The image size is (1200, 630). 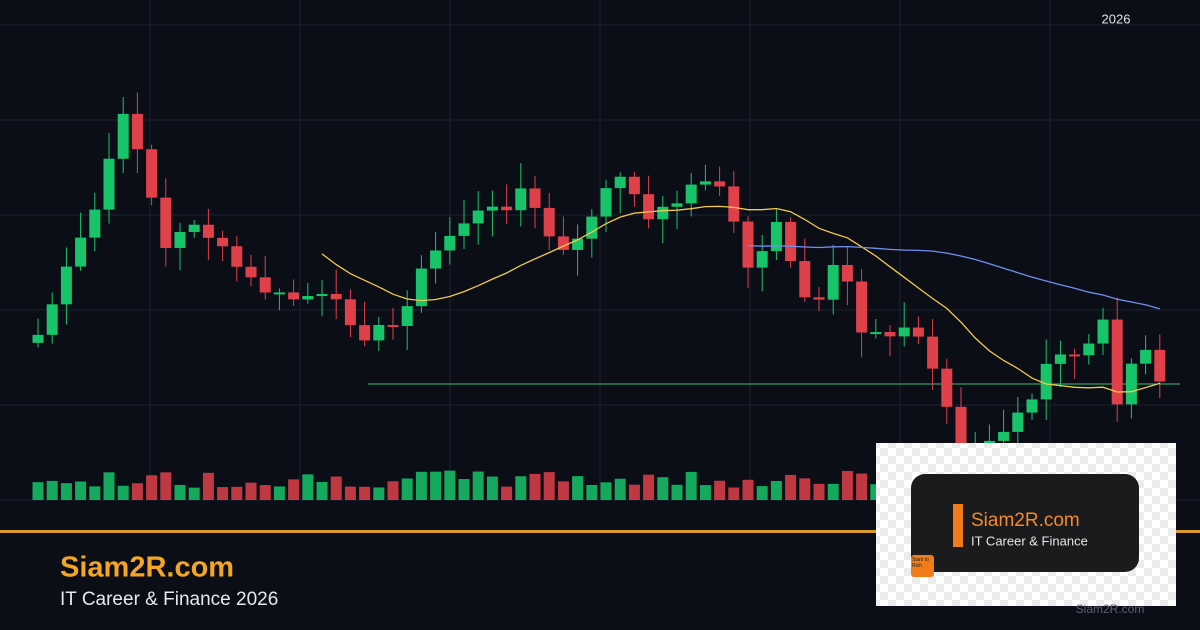 What do you see at coordinates (920, 563) in the screenshot?
I see `logo-badge-text: Siam to Rich` at bounding box center [920, 563].